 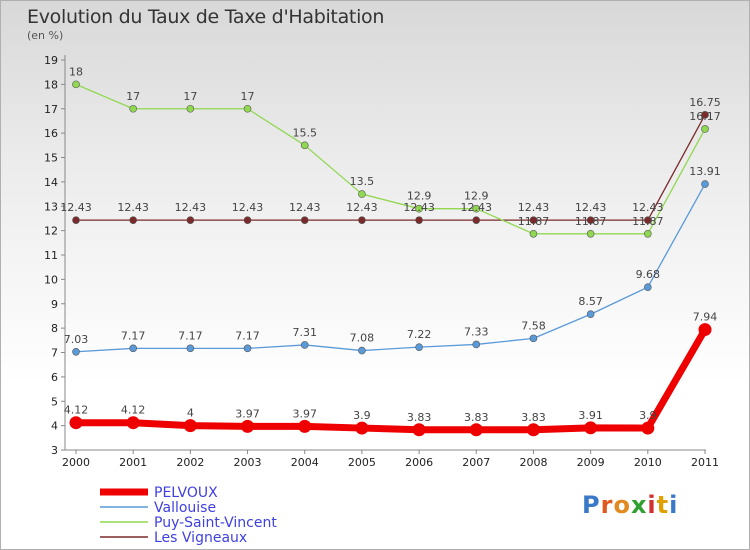 What do you see at coordinates (51, 255) in the screenshot?
I see `y-tick-label: 11` at bounding box center [51, 255].